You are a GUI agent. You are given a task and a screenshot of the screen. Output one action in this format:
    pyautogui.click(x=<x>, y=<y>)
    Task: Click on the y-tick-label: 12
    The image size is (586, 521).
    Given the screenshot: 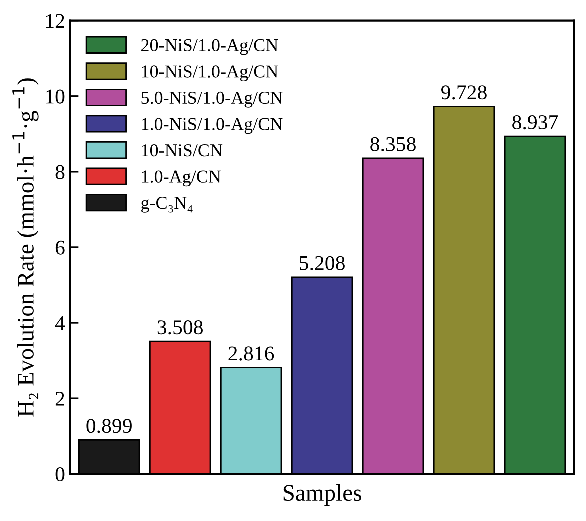 What is the action you would take?
    pyautogui.click(x=55, y=21)
    